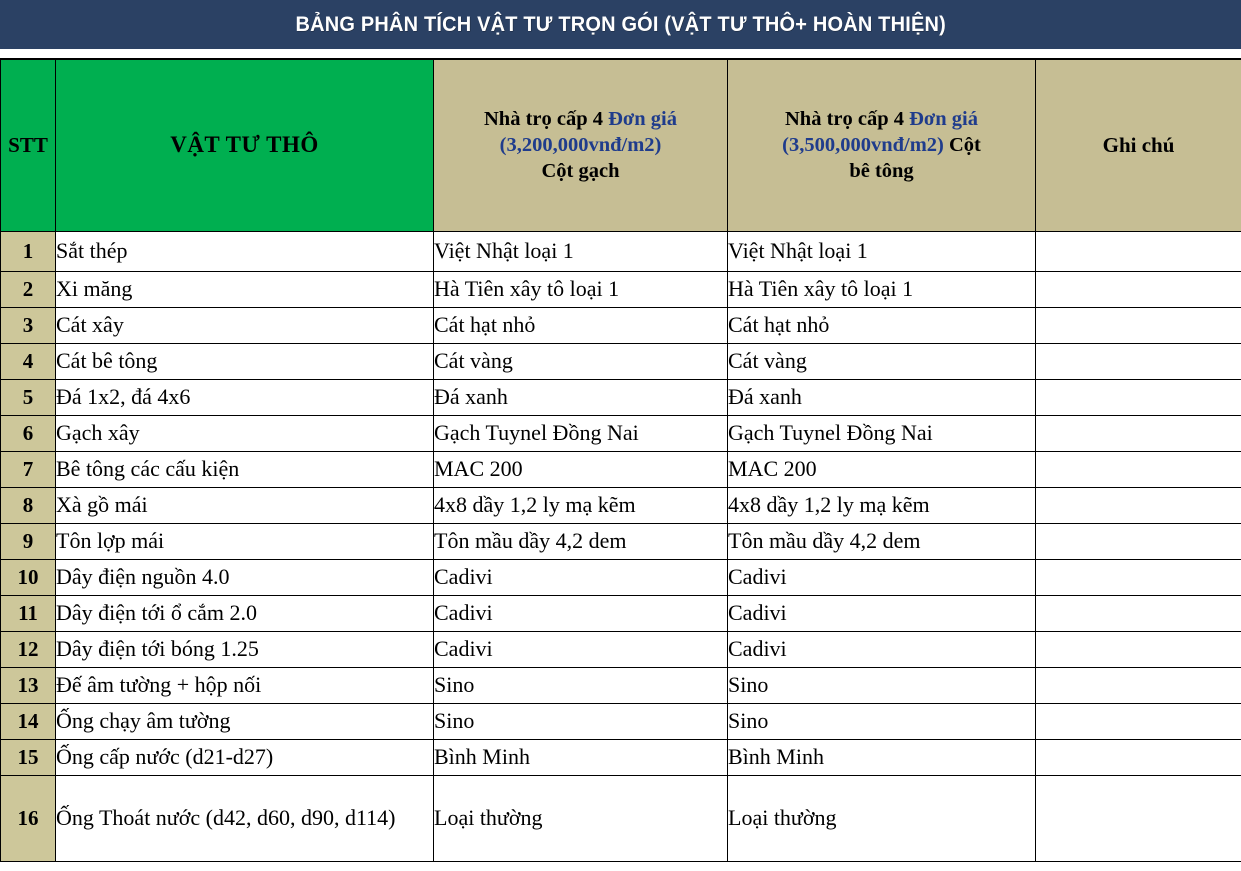  Describe the element at coordinates (881, 397) in the screenshot. I see `cell-price-3500000: Đá xanh` at that location.